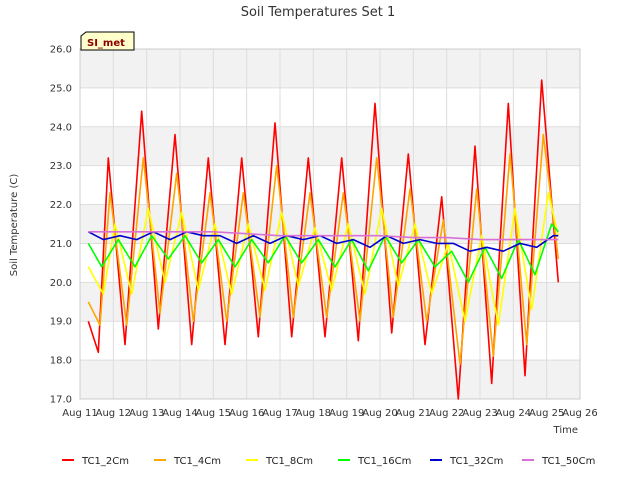 This screenshot has width=640, height=480. What do you see at coordinates (61, 166) in the screenshot?
I see `y-tick-label: 23.0` at bounding box center [61, 166].